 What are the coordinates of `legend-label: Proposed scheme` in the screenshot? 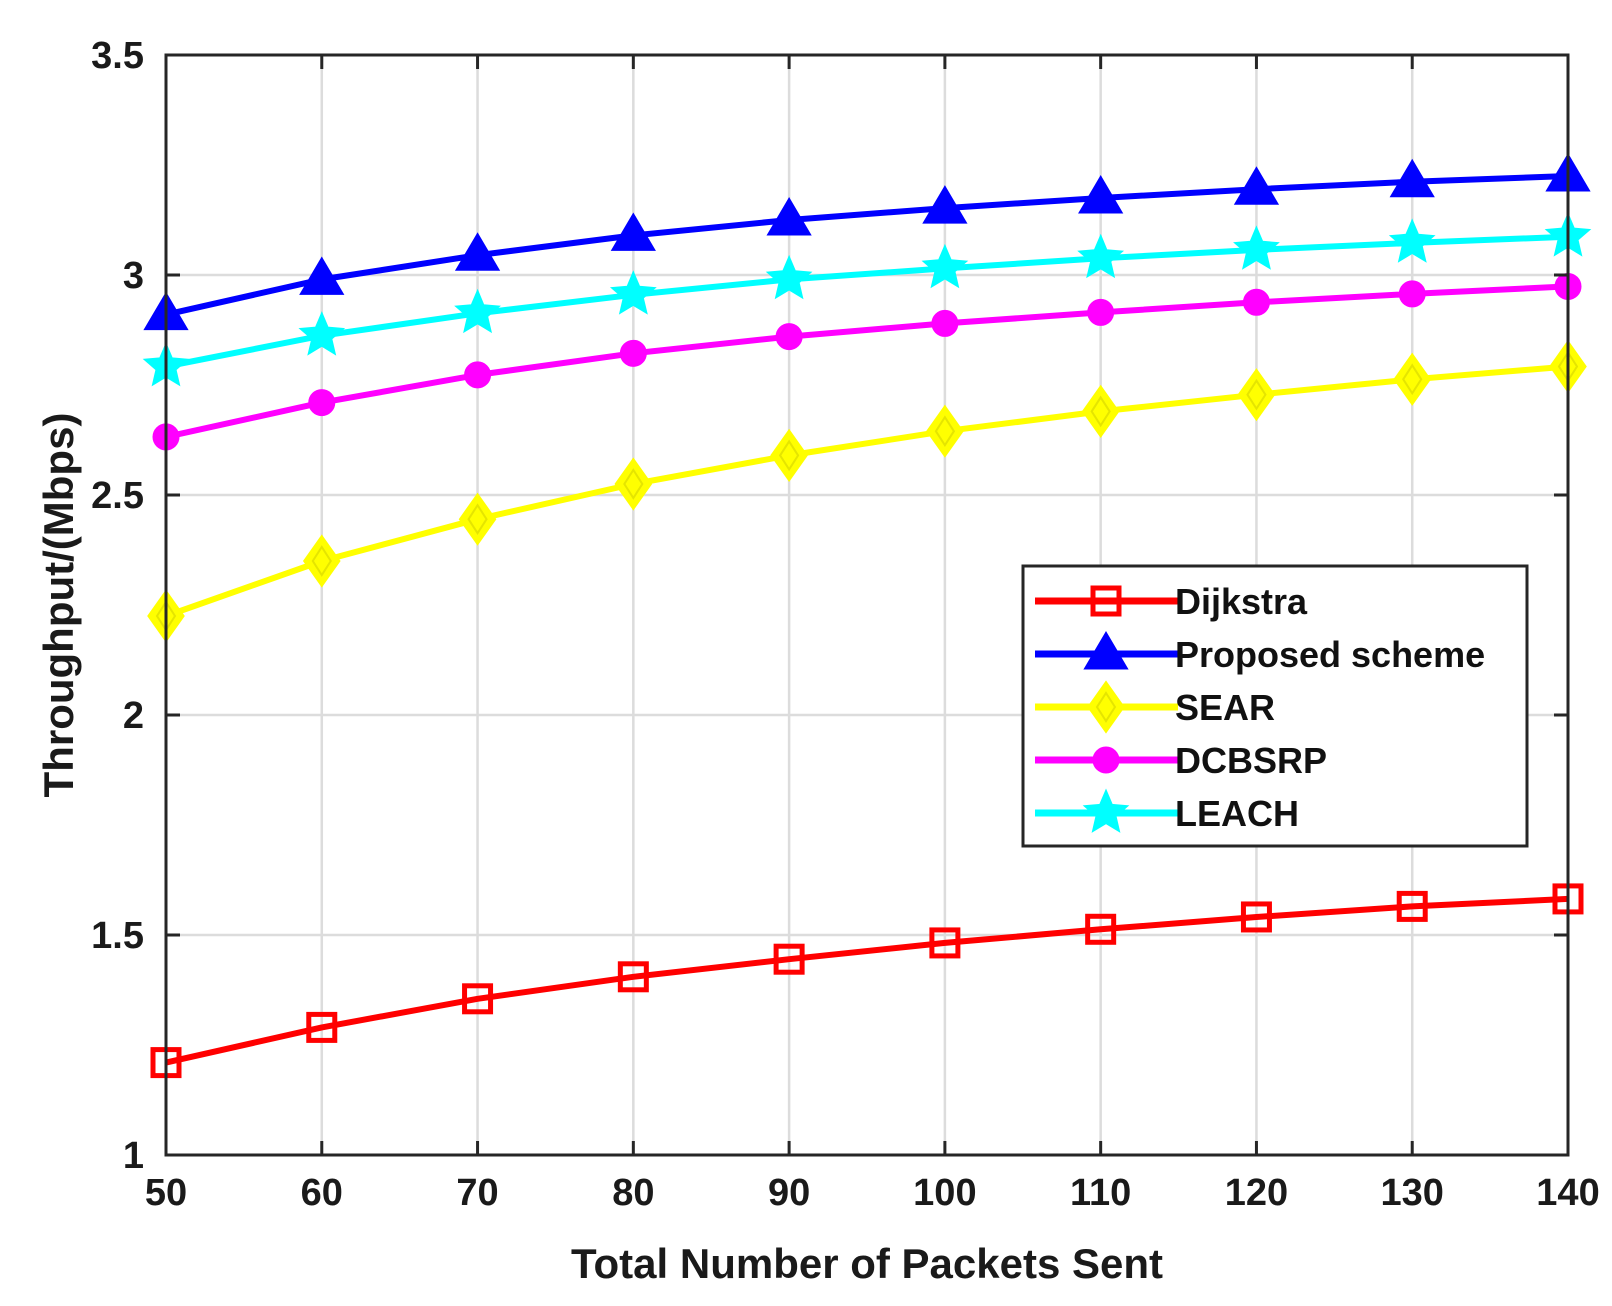 It's located at (1330, 654).